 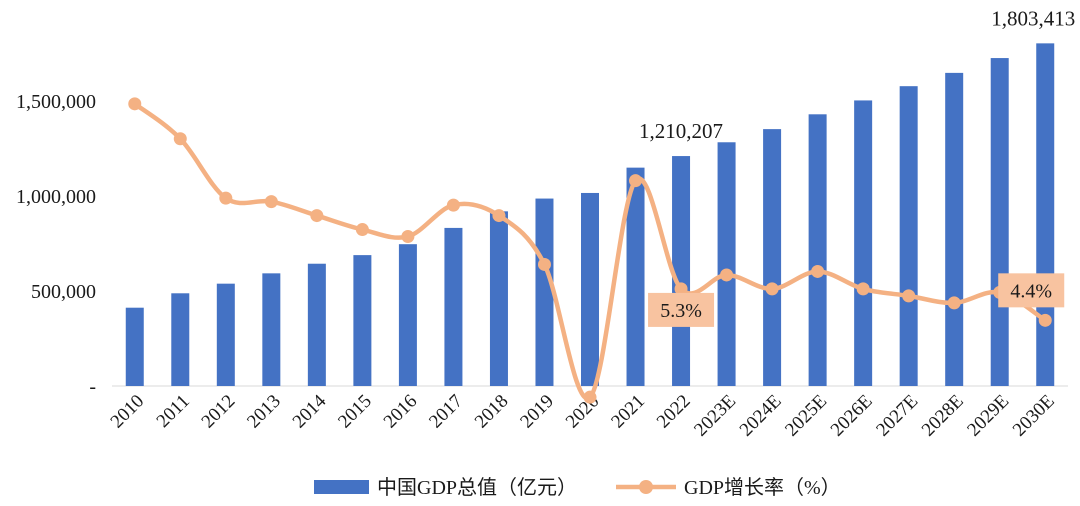 I want to click on x-tick-label: 2011, so click(x=173, y=411).